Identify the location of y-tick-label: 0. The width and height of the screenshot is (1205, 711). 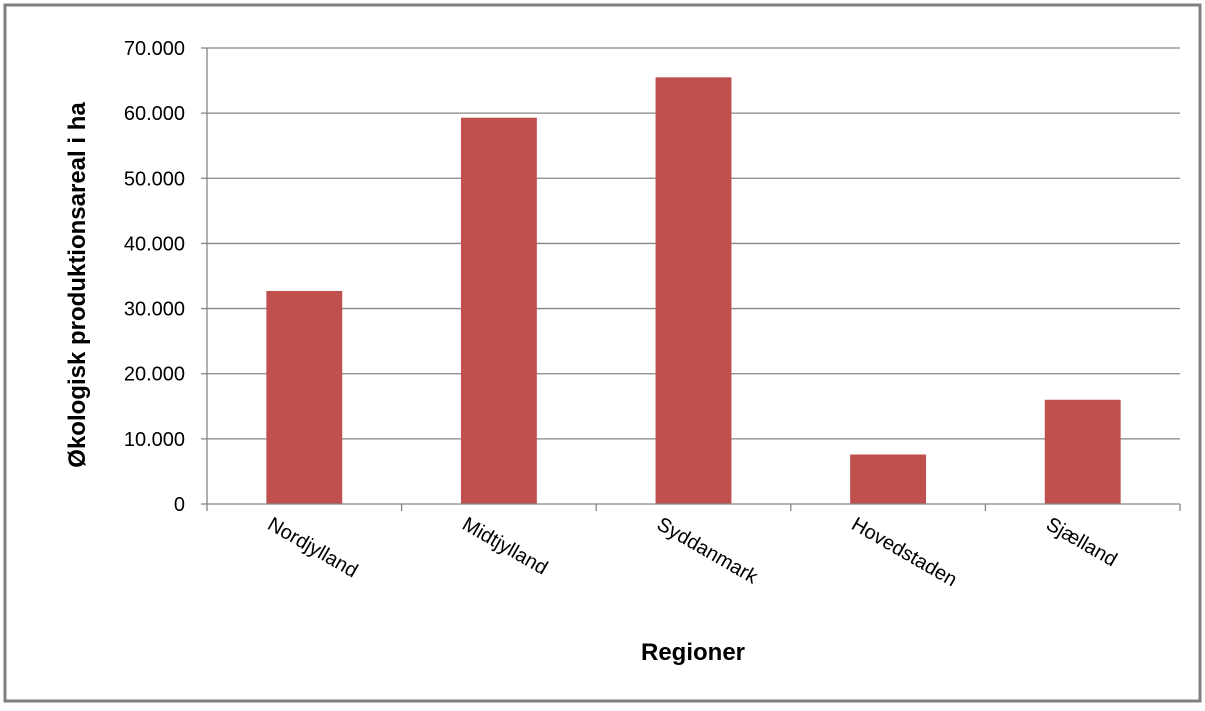
(179, 505).